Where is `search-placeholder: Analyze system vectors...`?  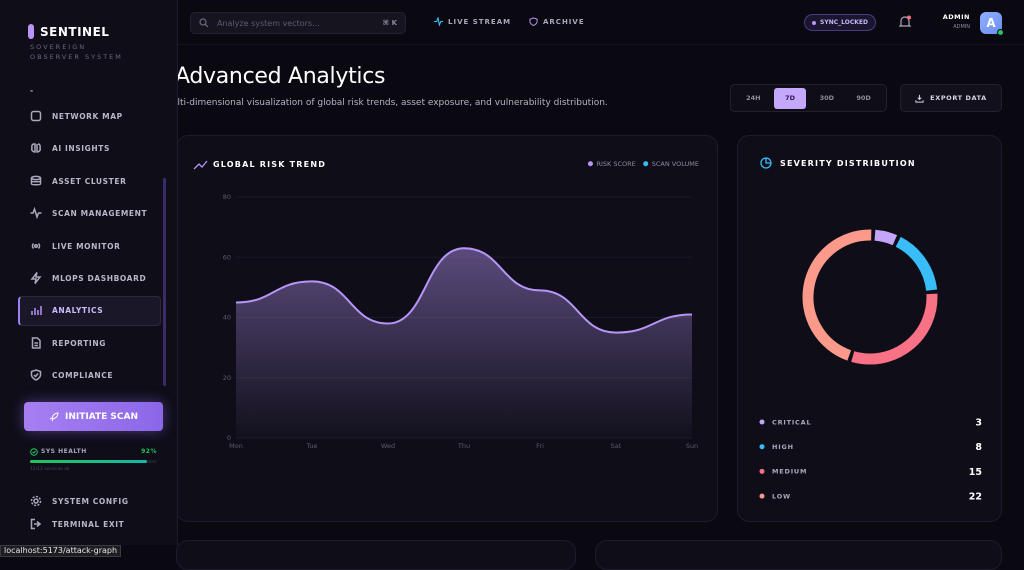
search-placeholder: Analyze system vectors... is located at coordinates (268, 23).